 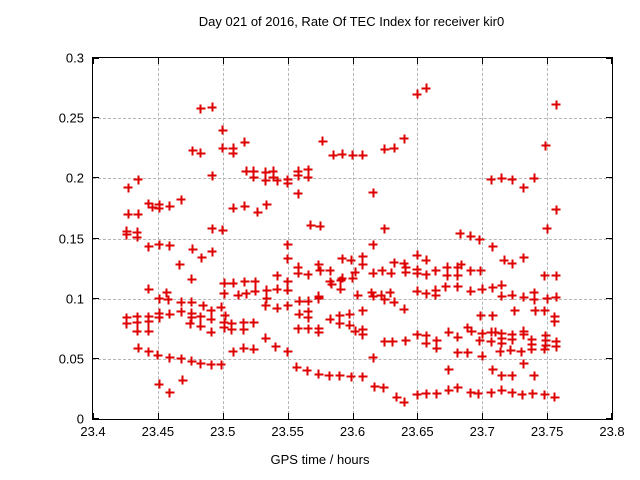 What do you see at coordinates (352, 179) in the screenshot?
I see `y-gridline` at bounding box center [352, 179].